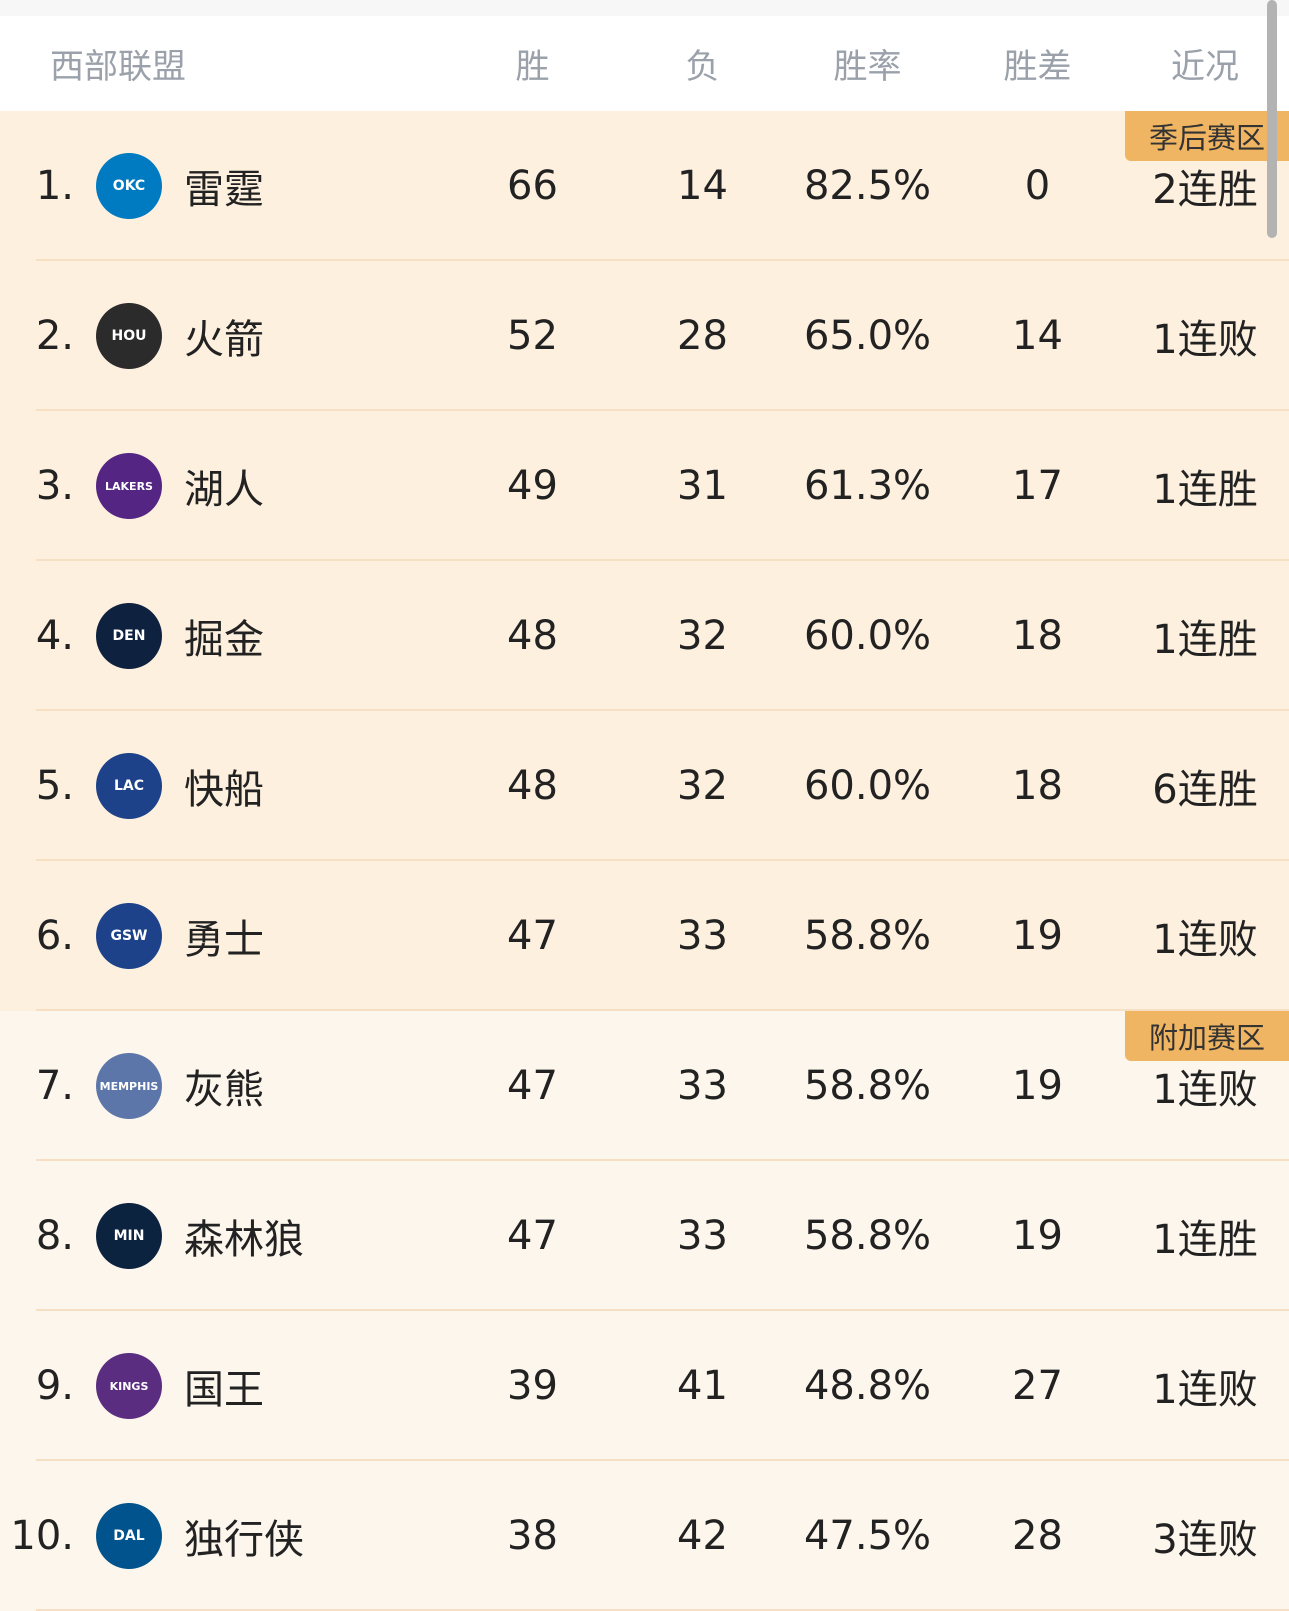 The height and width of the screenshot is (1611, 1289). What do you see at coordinates (54, 486) in the screenshot?
I see `rank: 3.` at bounding box center [54, 486].